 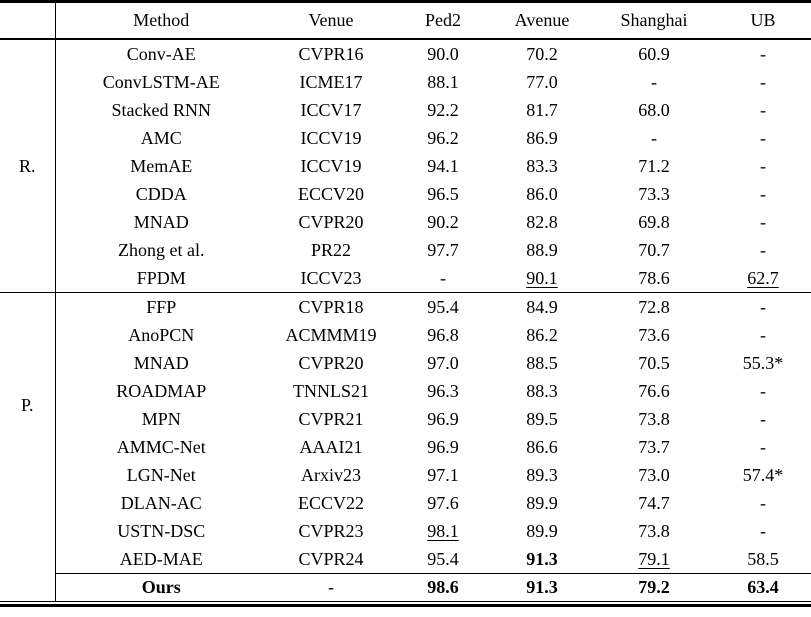 I want to click on cell-venue: CVPR20, so click(x=331, y=362).